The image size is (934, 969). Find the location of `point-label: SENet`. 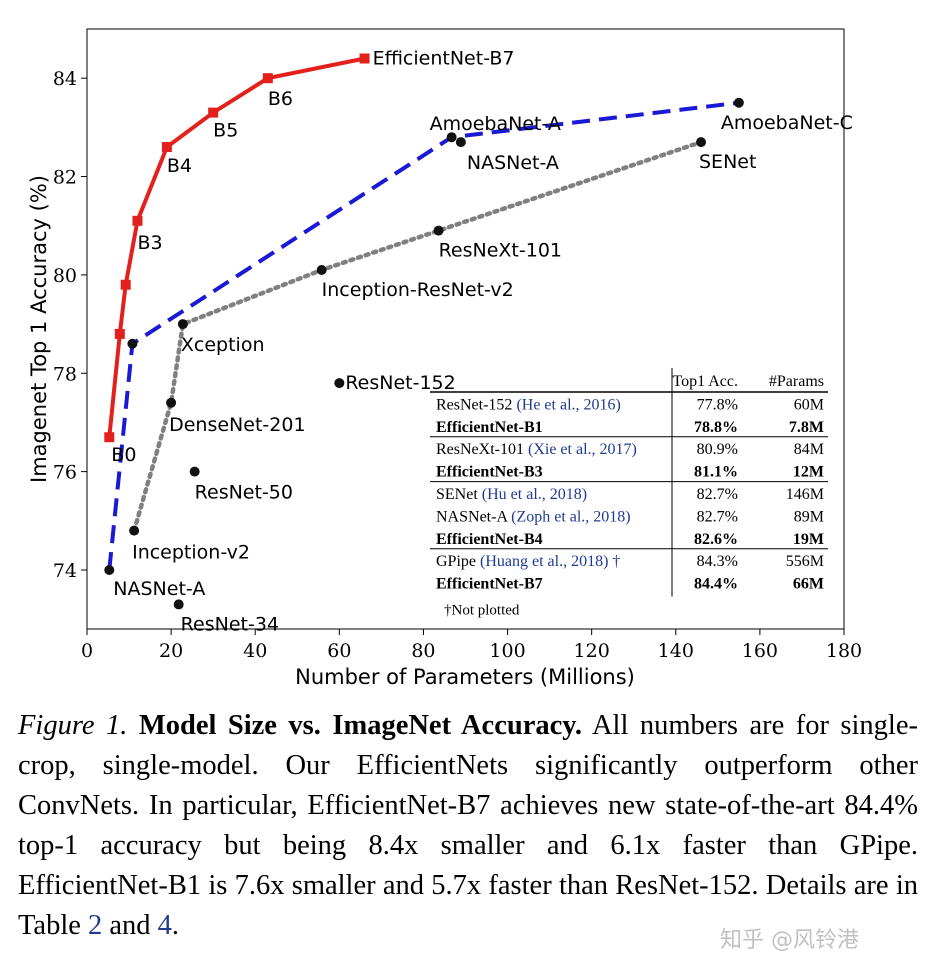

point-label: SENet is located at coordinates (727, 162).